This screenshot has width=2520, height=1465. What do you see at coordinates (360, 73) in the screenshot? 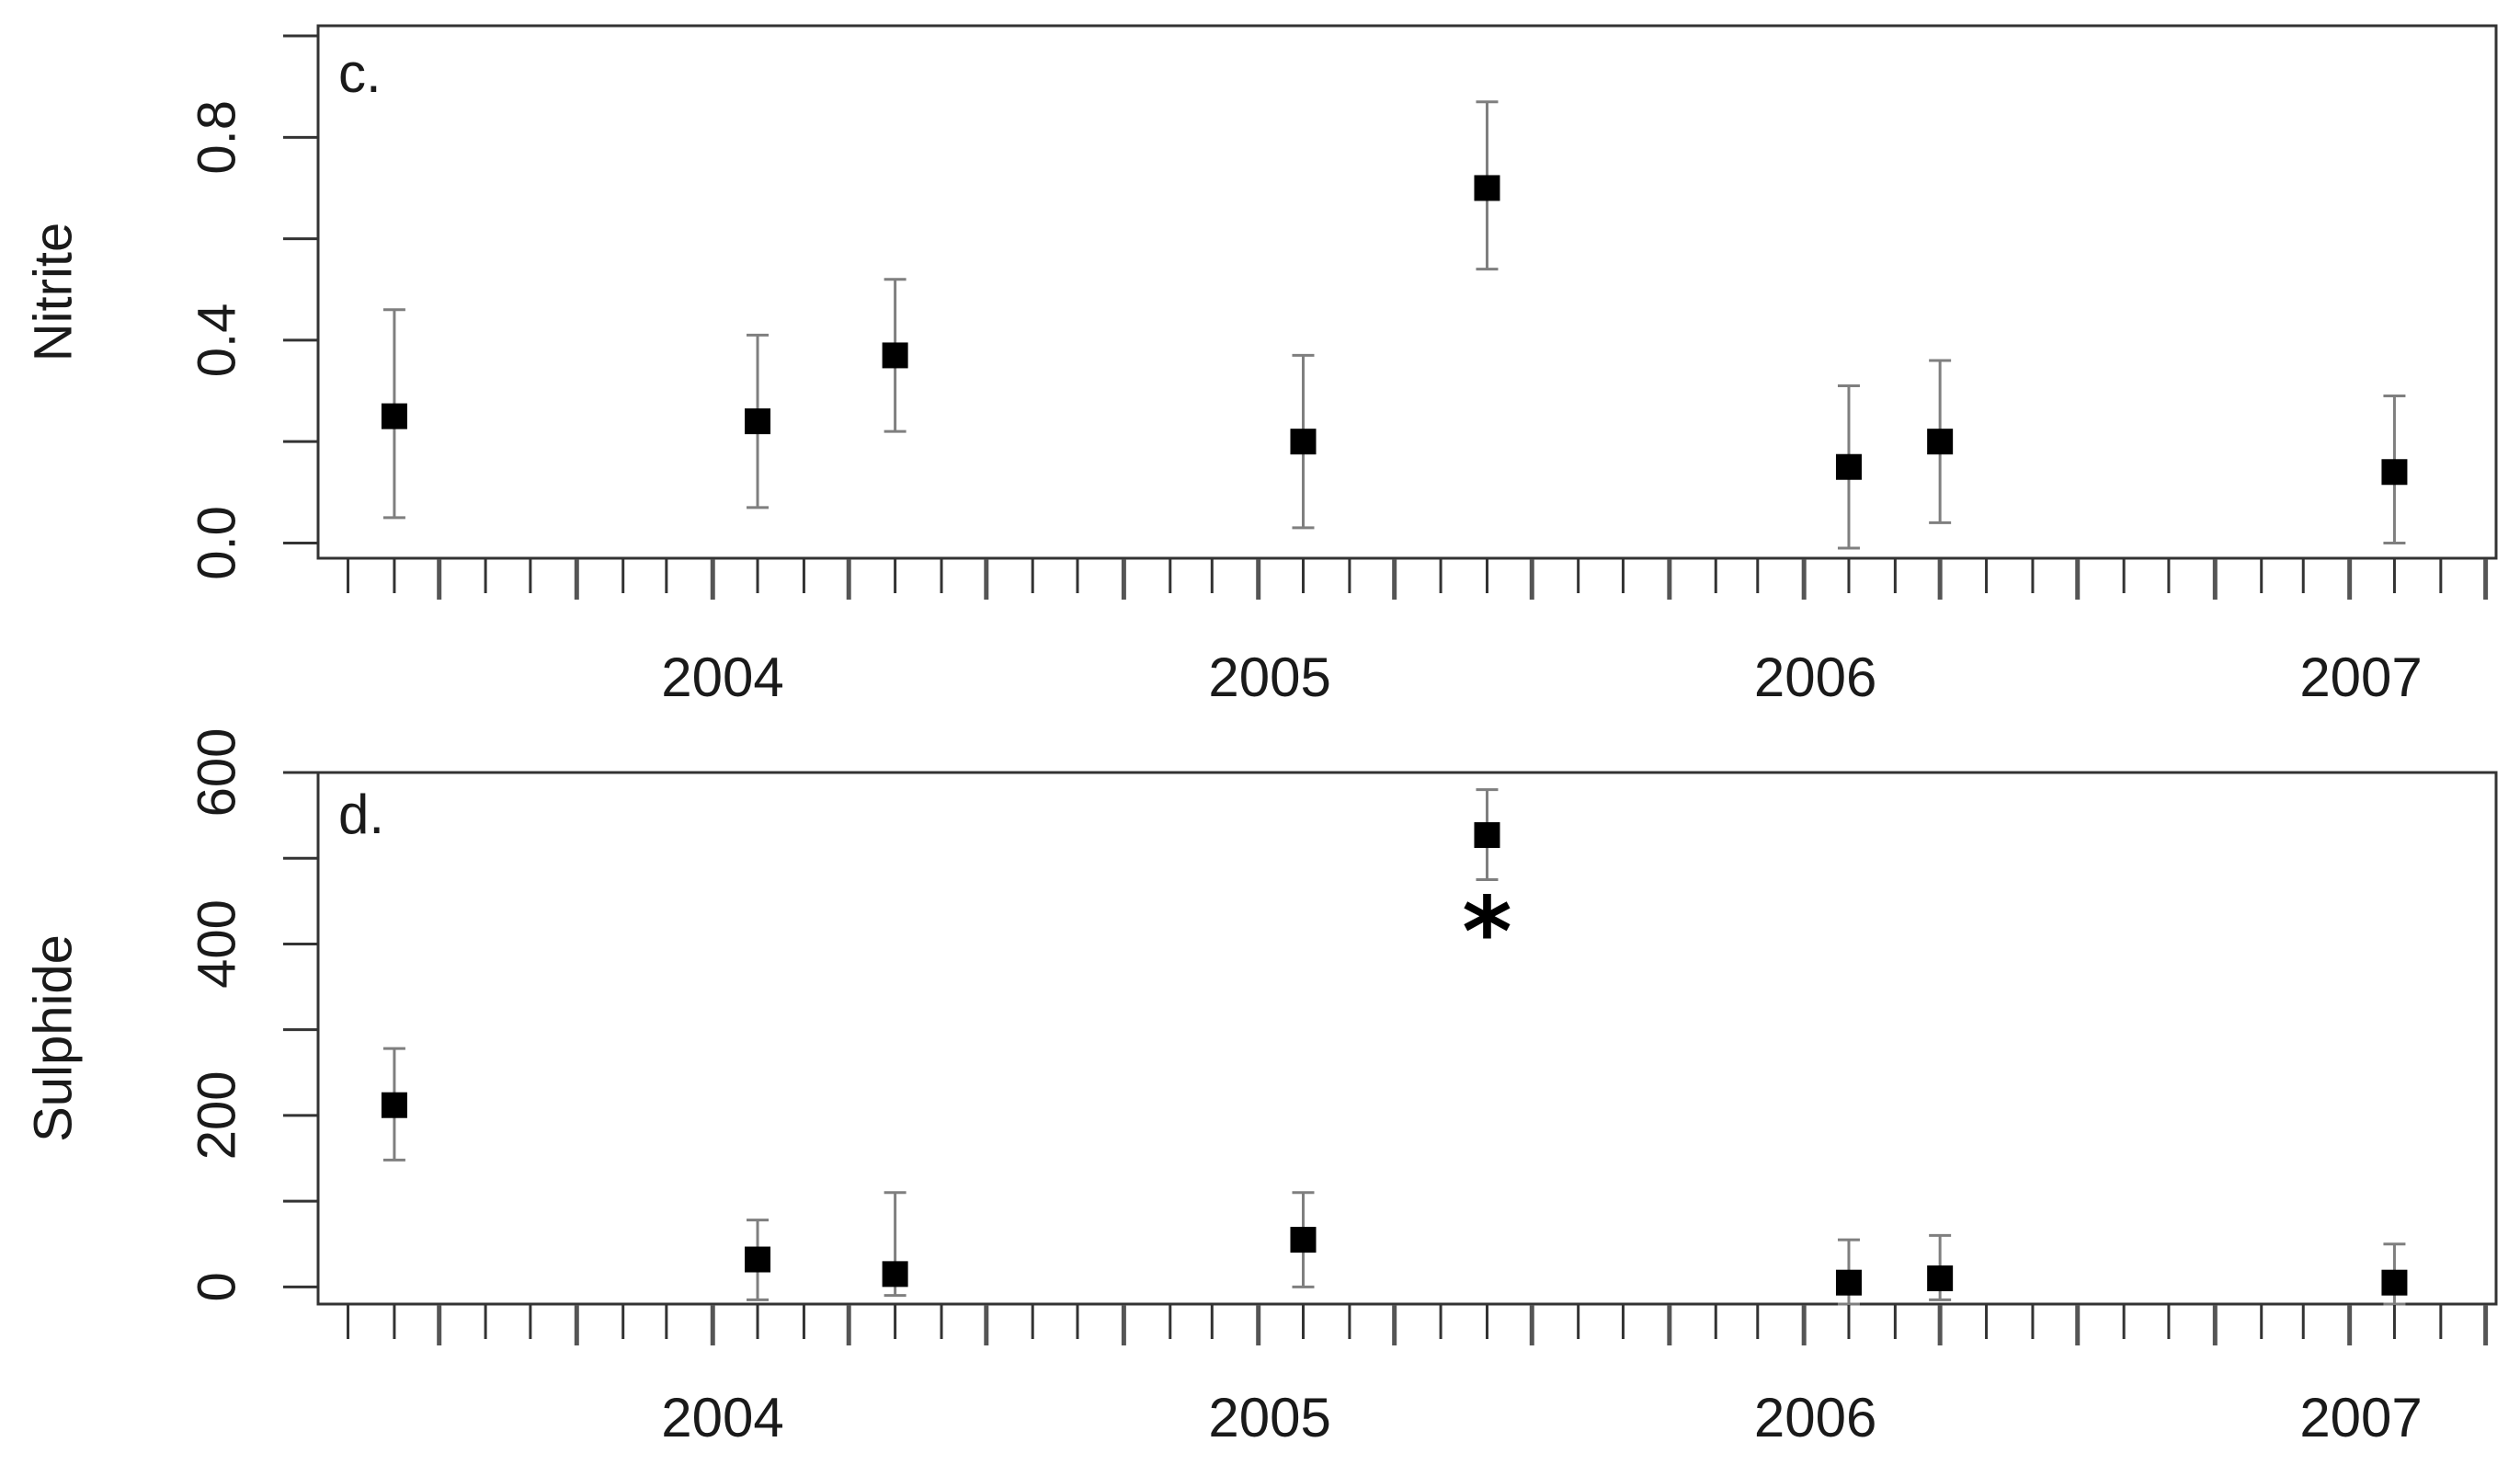
I see `nitrite-panel-letter: c.` at bounding box center [360, 73].